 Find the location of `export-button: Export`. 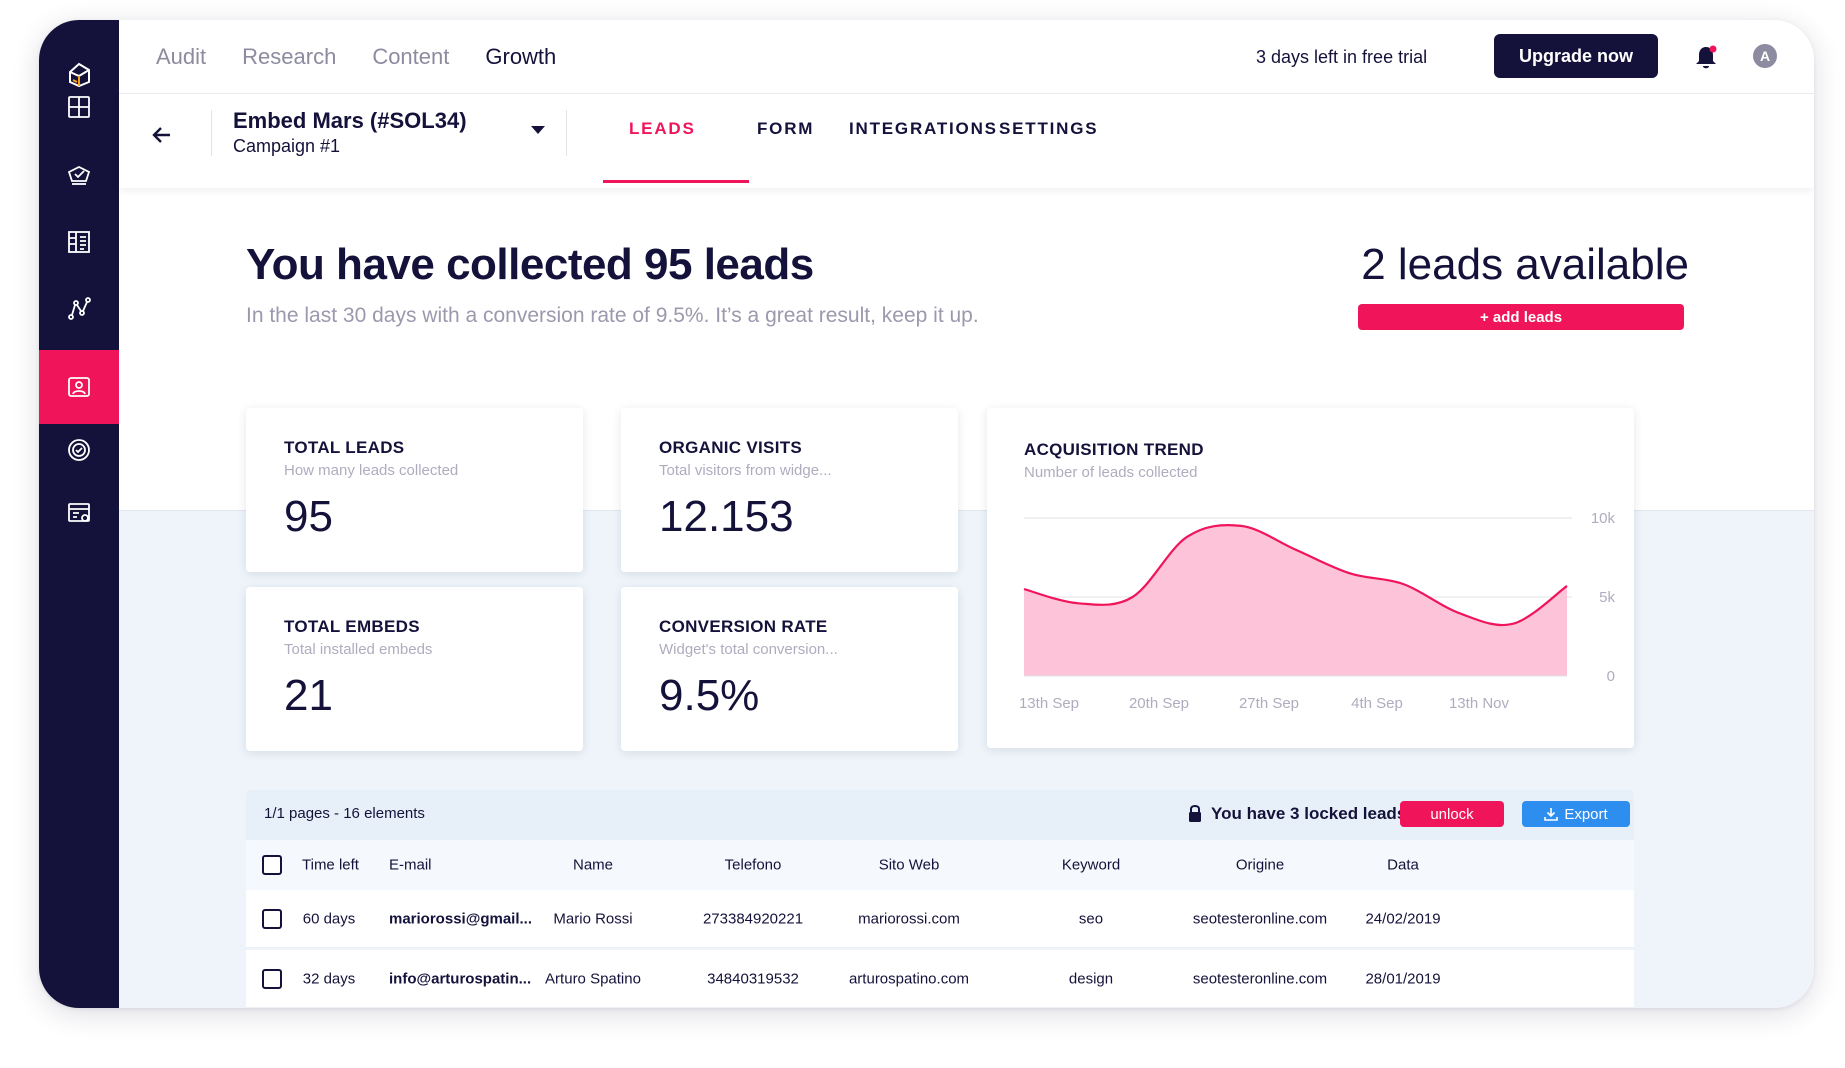

export-button: Export is located at coordinates (1576, 814).